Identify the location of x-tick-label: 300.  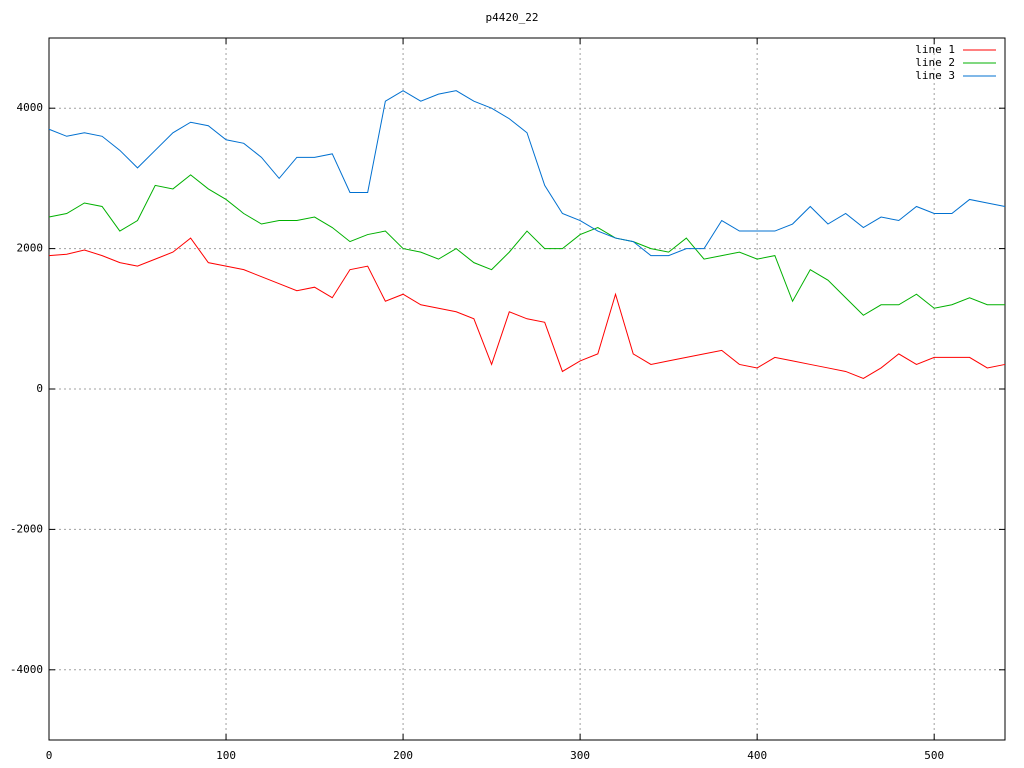
(580, 755).